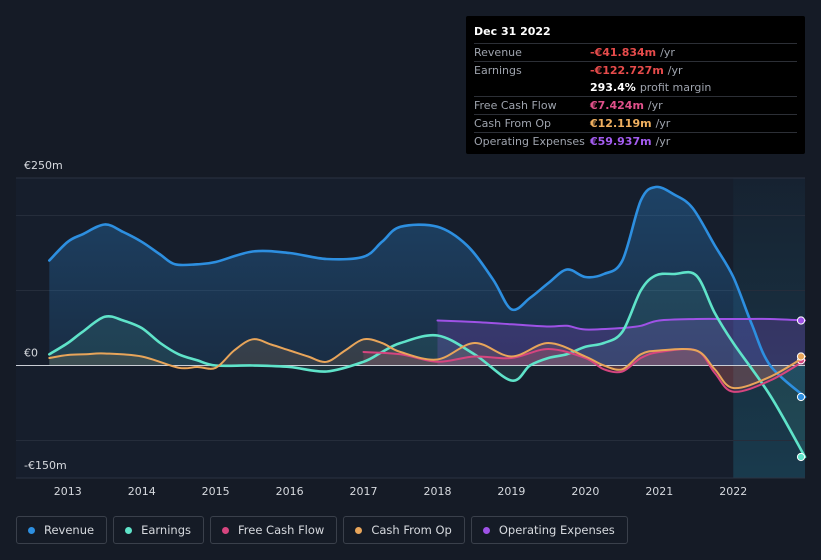 This screenshot has height=560, width=821. What do you see at coordinates (556, 530) in the screenshot?
I see `legend-label: Operating Expenses` at bounding box center [556, 530].